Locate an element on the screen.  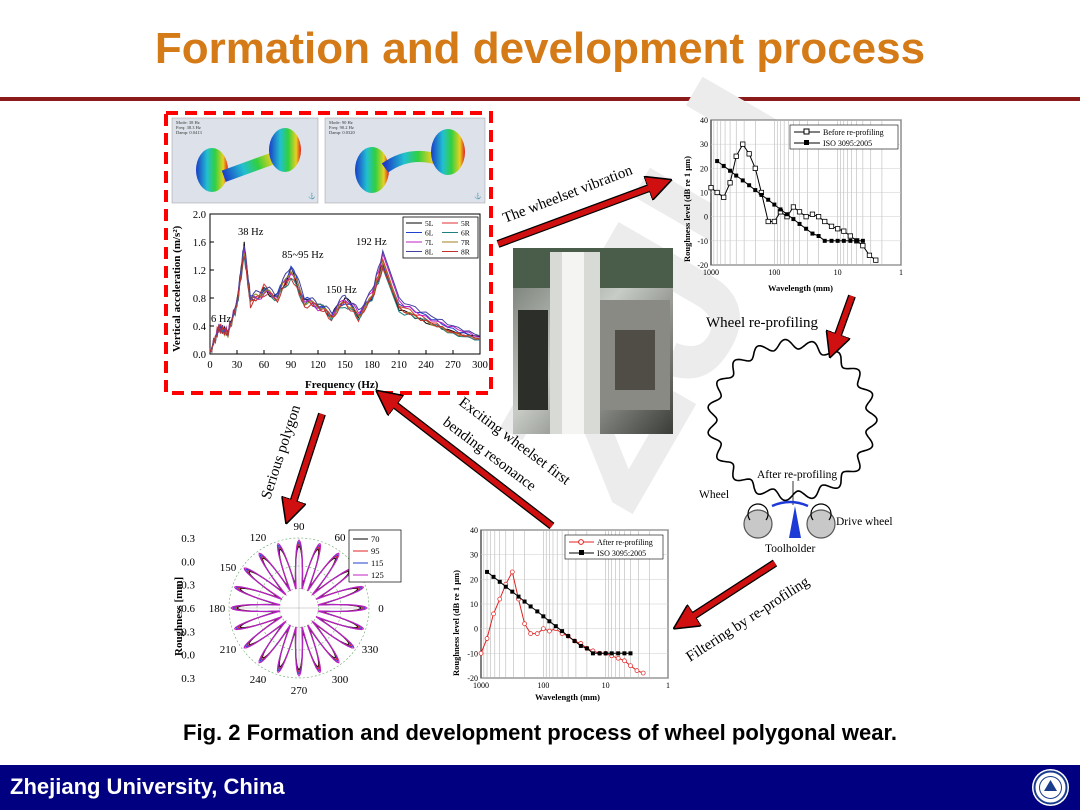
x-tick-label: 210 is located at coordinates (399, 365).